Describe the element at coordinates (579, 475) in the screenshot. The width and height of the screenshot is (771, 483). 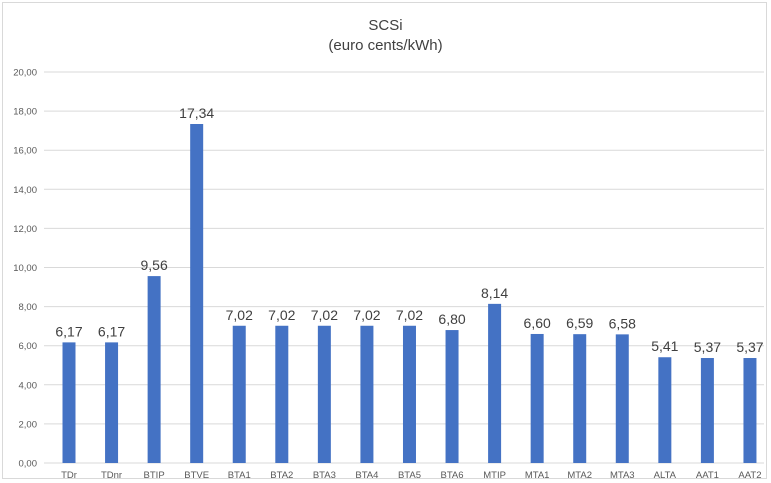
I see `x-tick-label: MTA2` at that location.